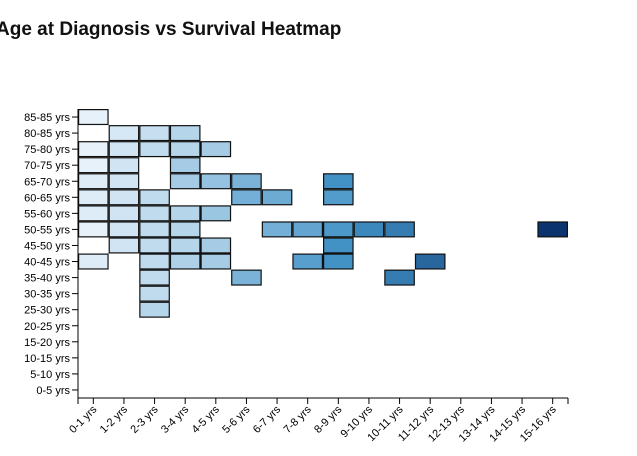  Describe the element at coordinates (47, 246) in the screenshot. I see `y-tick-label: 45-50 yrs` at that location.